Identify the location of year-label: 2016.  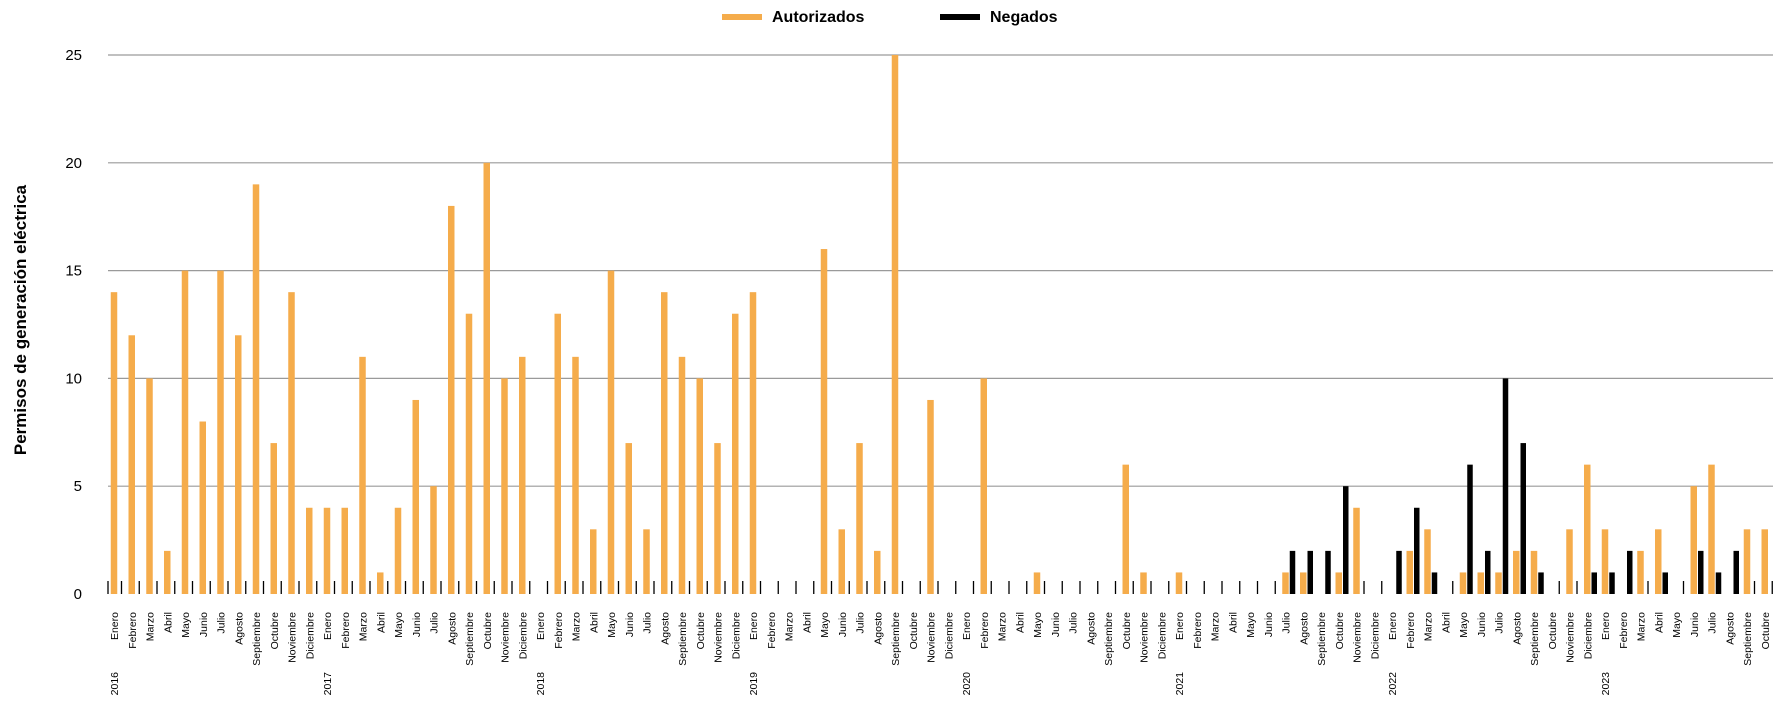
(115, 684).